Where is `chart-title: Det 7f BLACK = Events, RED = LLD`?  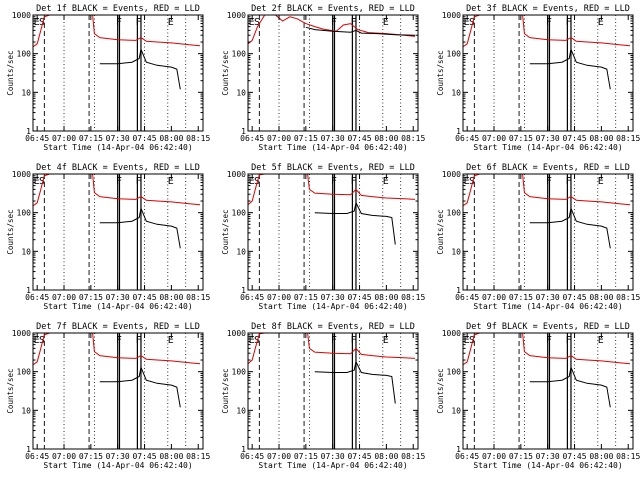
chart-title: Det 7f BLACK = Events, RED = LLD is located at coordinates (118, 327).